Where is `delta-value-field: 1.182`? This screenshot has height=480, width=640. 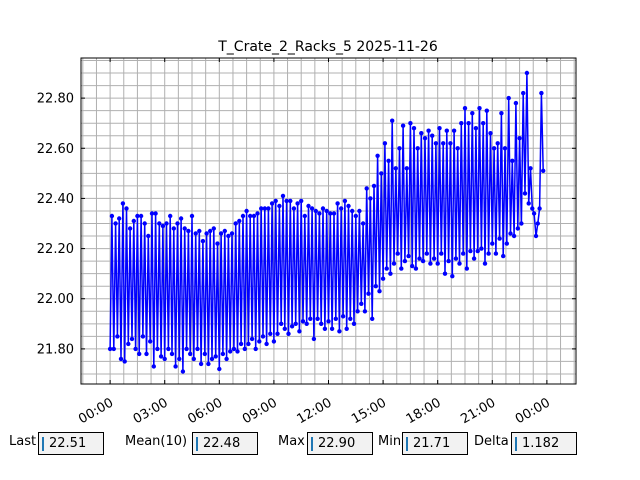
delta-value-field: 1.182 is located at coordinates (544, 443).